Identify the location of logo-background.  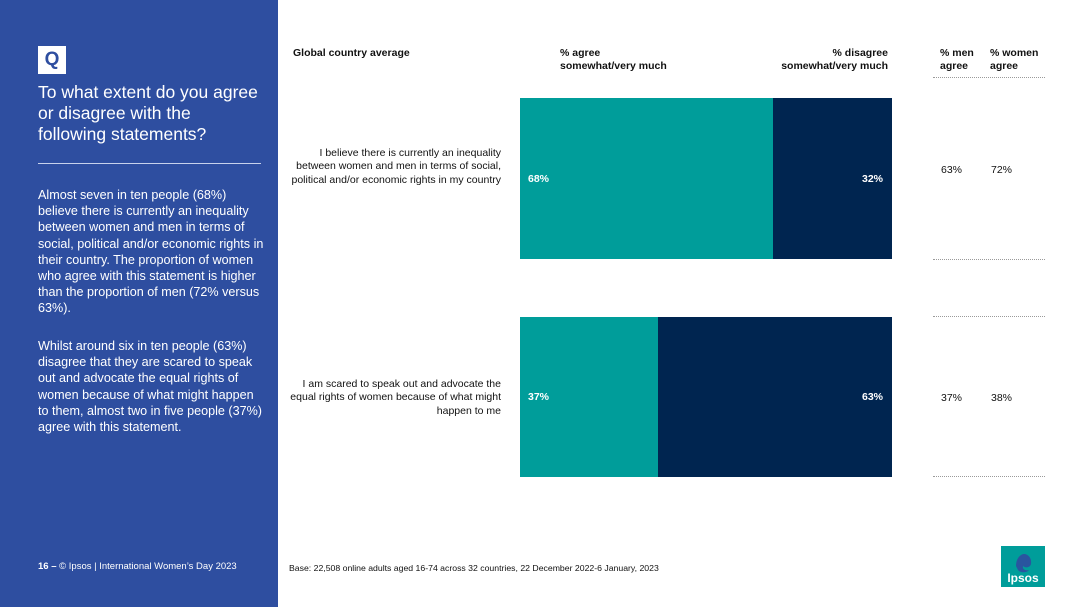
(1023, 566).